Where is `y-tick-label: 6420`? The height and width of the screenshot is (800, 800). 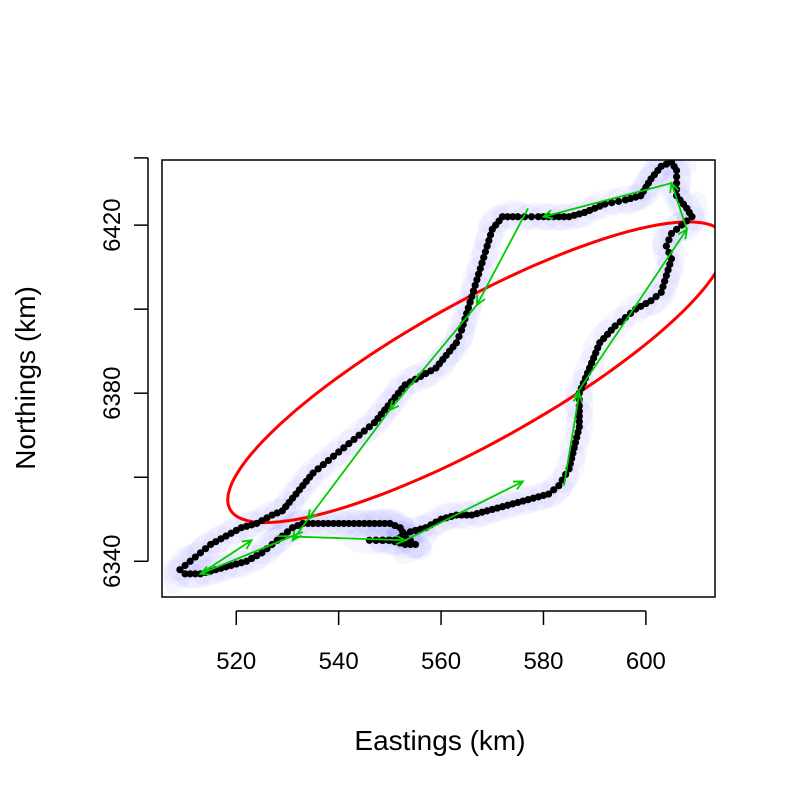 y-tick-label: 6420 is located at coordinates (112, 224).